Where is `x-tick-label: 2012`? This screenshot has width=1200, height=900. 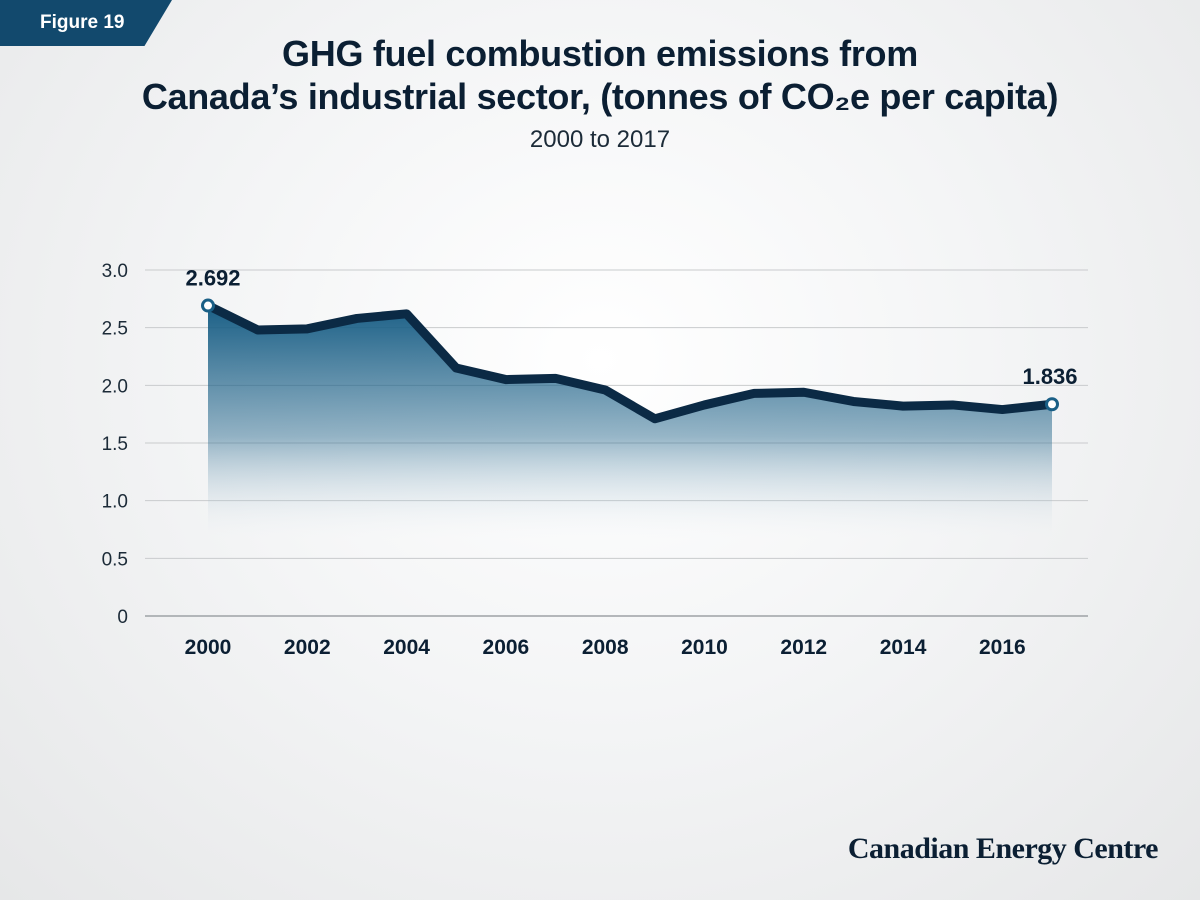
x-tick-label: 2012 is located at coordinates (803, 647).